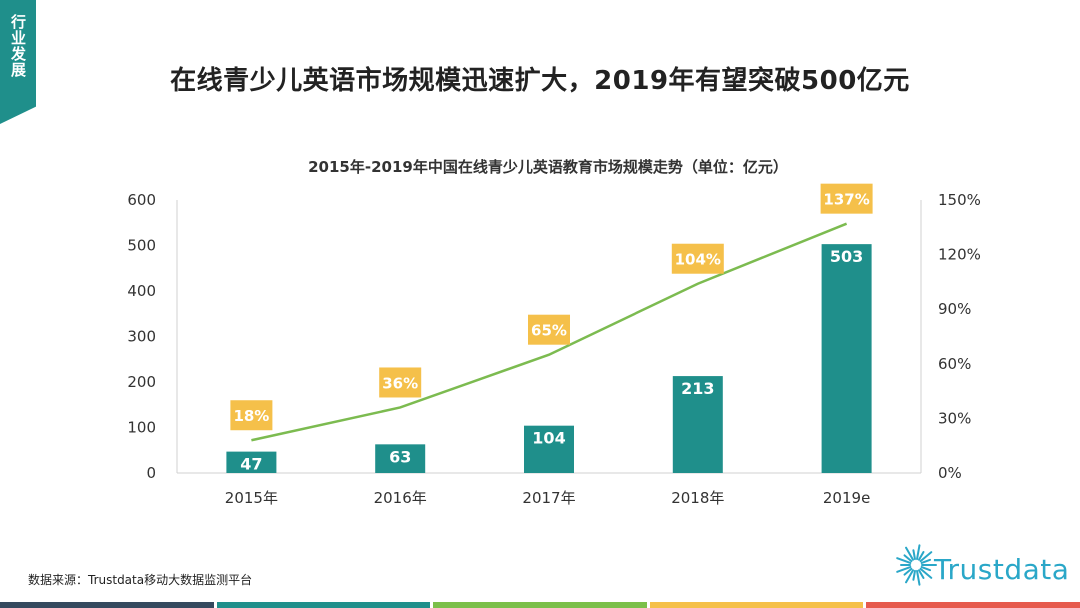  Describe the element at coordinates (141, 337) in the screenshot. I see `y-left-tick-label: 300` at that location.